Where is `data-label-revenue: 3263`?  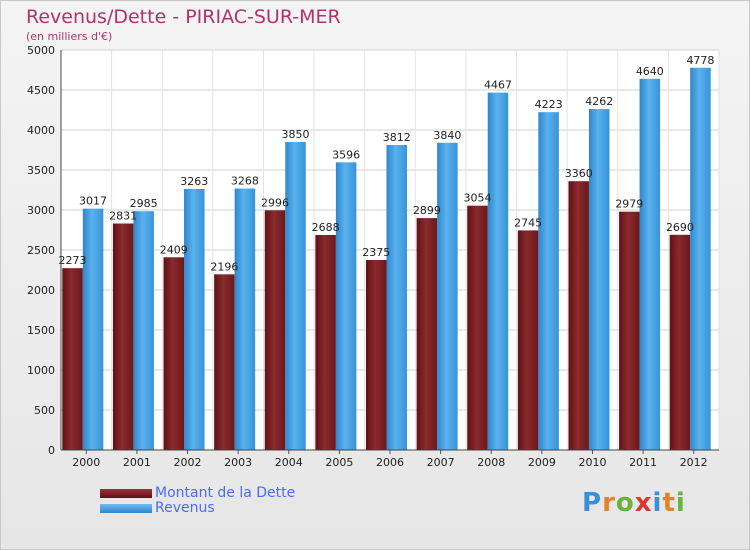
data-label-revenue: 3263 is located at coordinates (194, 181).